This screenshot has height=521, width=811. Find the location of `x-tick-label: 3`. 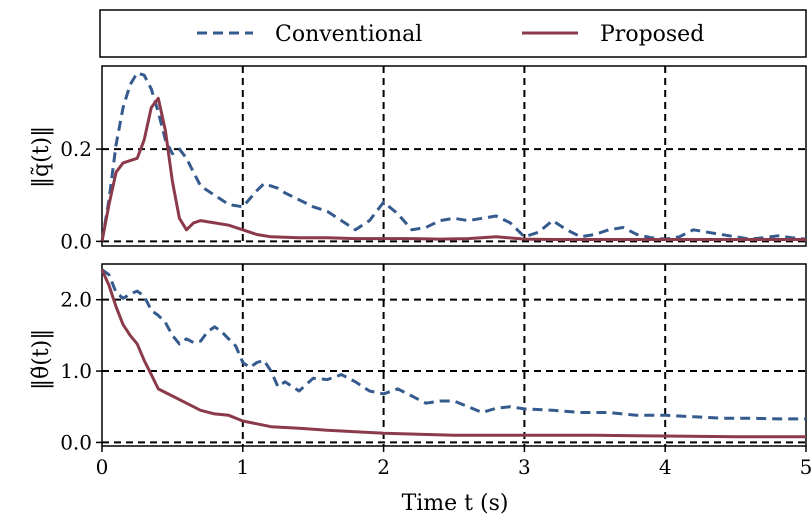

x-tick-label: 3 is located at coordinates (524, 467).